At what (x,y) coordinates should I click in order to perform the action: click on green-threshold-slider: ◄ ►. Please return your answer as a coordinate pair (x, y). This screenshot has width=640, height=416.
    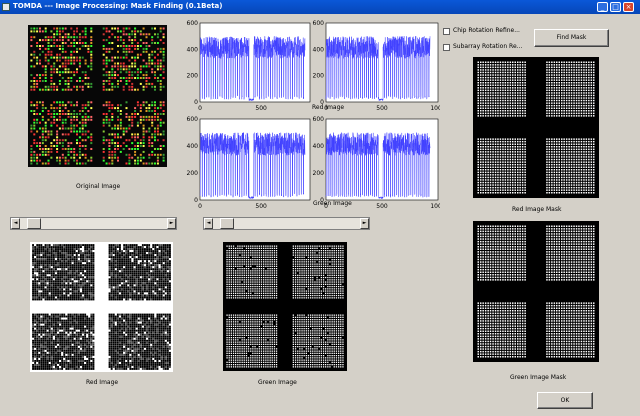
    Looking at the image, I should click on (286, 223).